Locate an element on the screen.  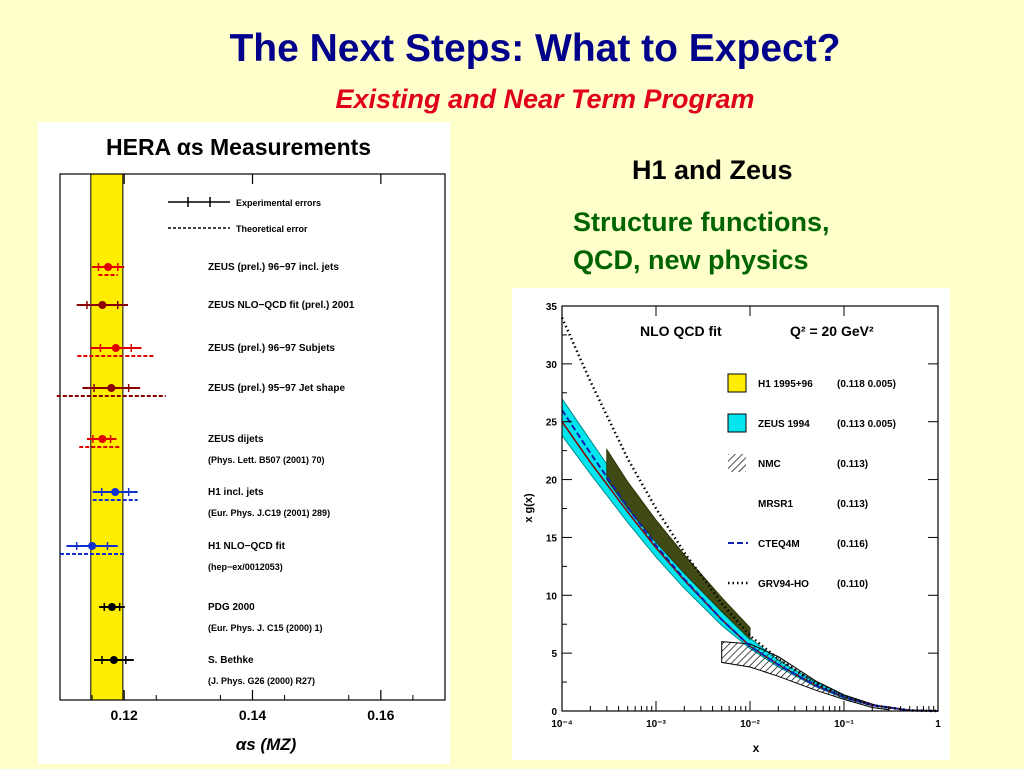
y-axis-label: x g(x) is located at coordinates (529, 508).